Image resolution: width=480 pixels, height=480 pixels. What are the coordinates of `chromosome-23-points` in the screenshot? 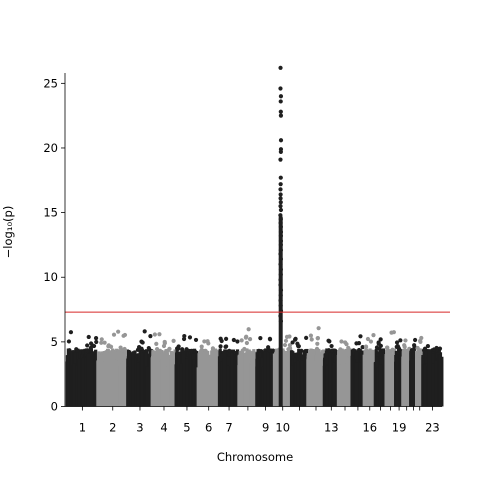 It's located at (432, 375).